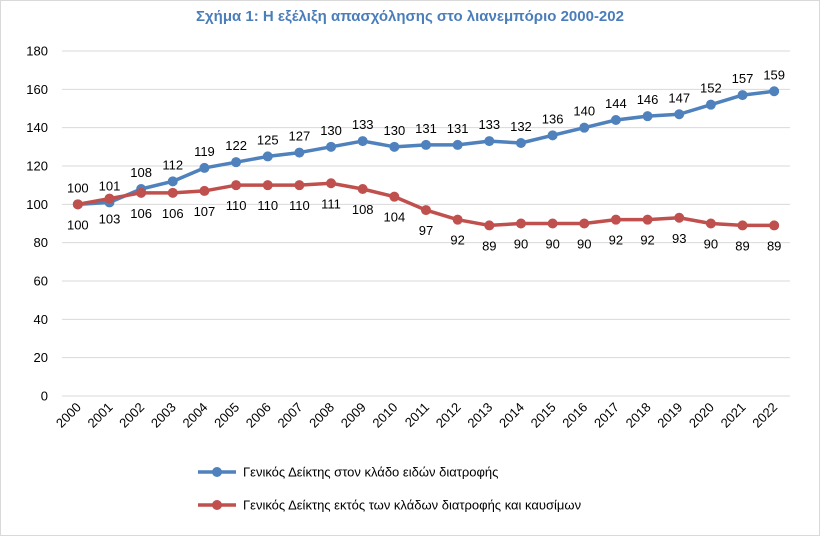 Image resolution: width=820 pixels, height=536 pixels. Describe the element at coordinates (173, 213) in the screenshot. I see `data-label: 106` at that location.